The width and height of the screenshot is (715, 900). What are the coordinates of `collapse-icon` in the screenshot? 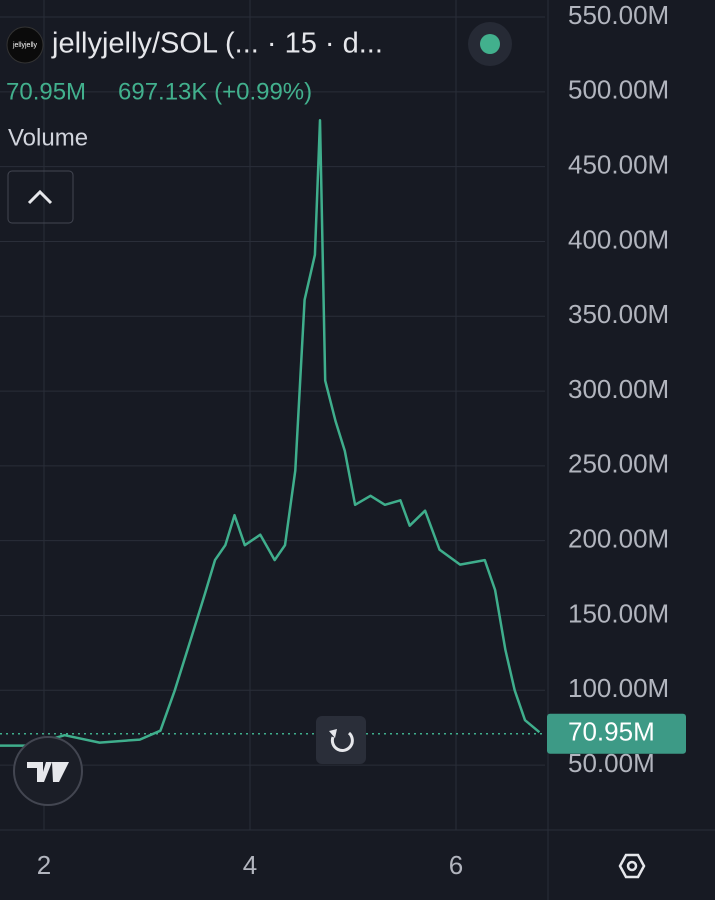 It's located at (40, 197).